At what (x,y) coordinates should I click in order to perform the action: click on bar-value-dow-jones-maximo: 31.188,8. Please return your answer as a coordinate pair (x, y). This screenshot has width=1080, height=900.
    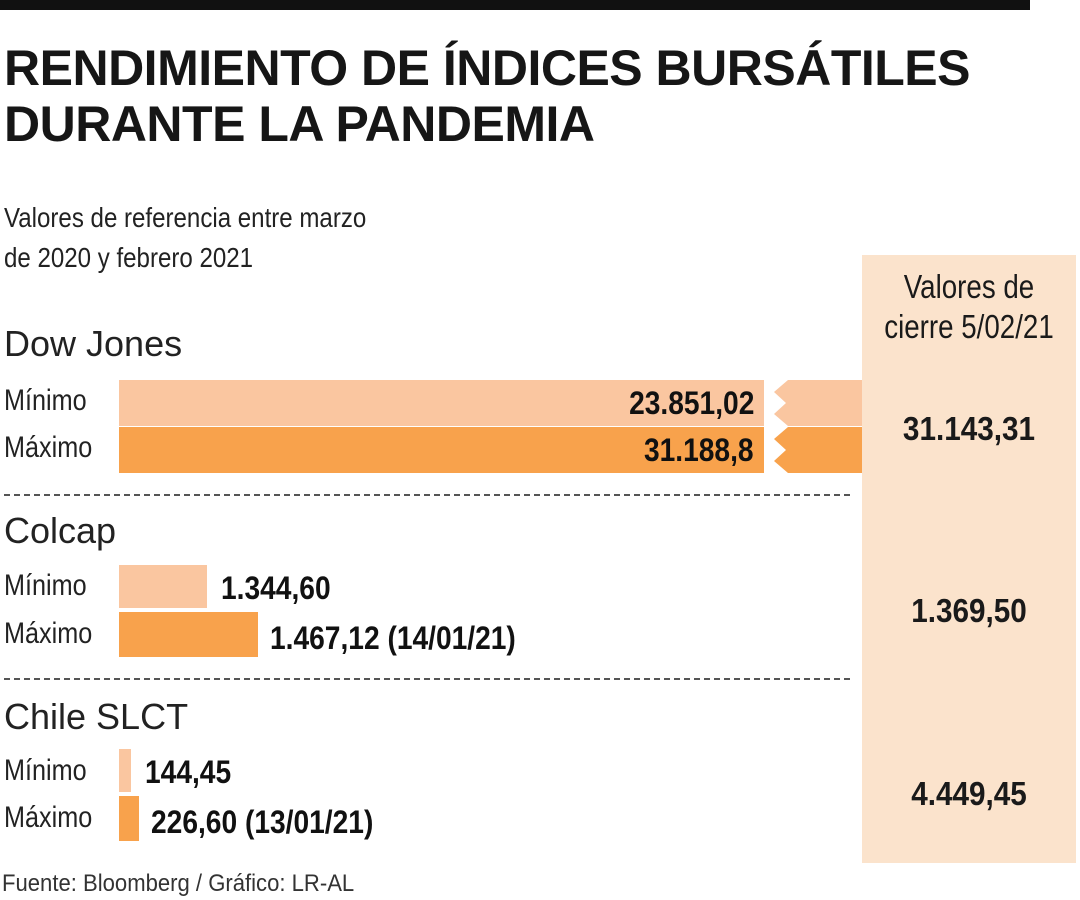
    Looking at the image, I should click on (699, 450).